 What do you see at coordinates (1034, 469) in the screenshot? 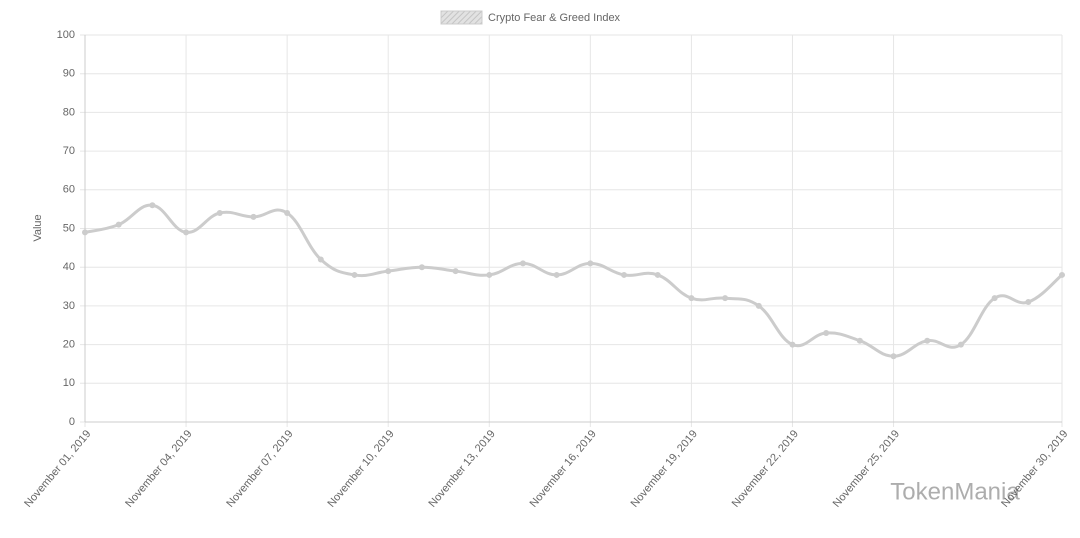
I see `x-tick-label: November 30, 2019` at bounding box center [1034, 469].